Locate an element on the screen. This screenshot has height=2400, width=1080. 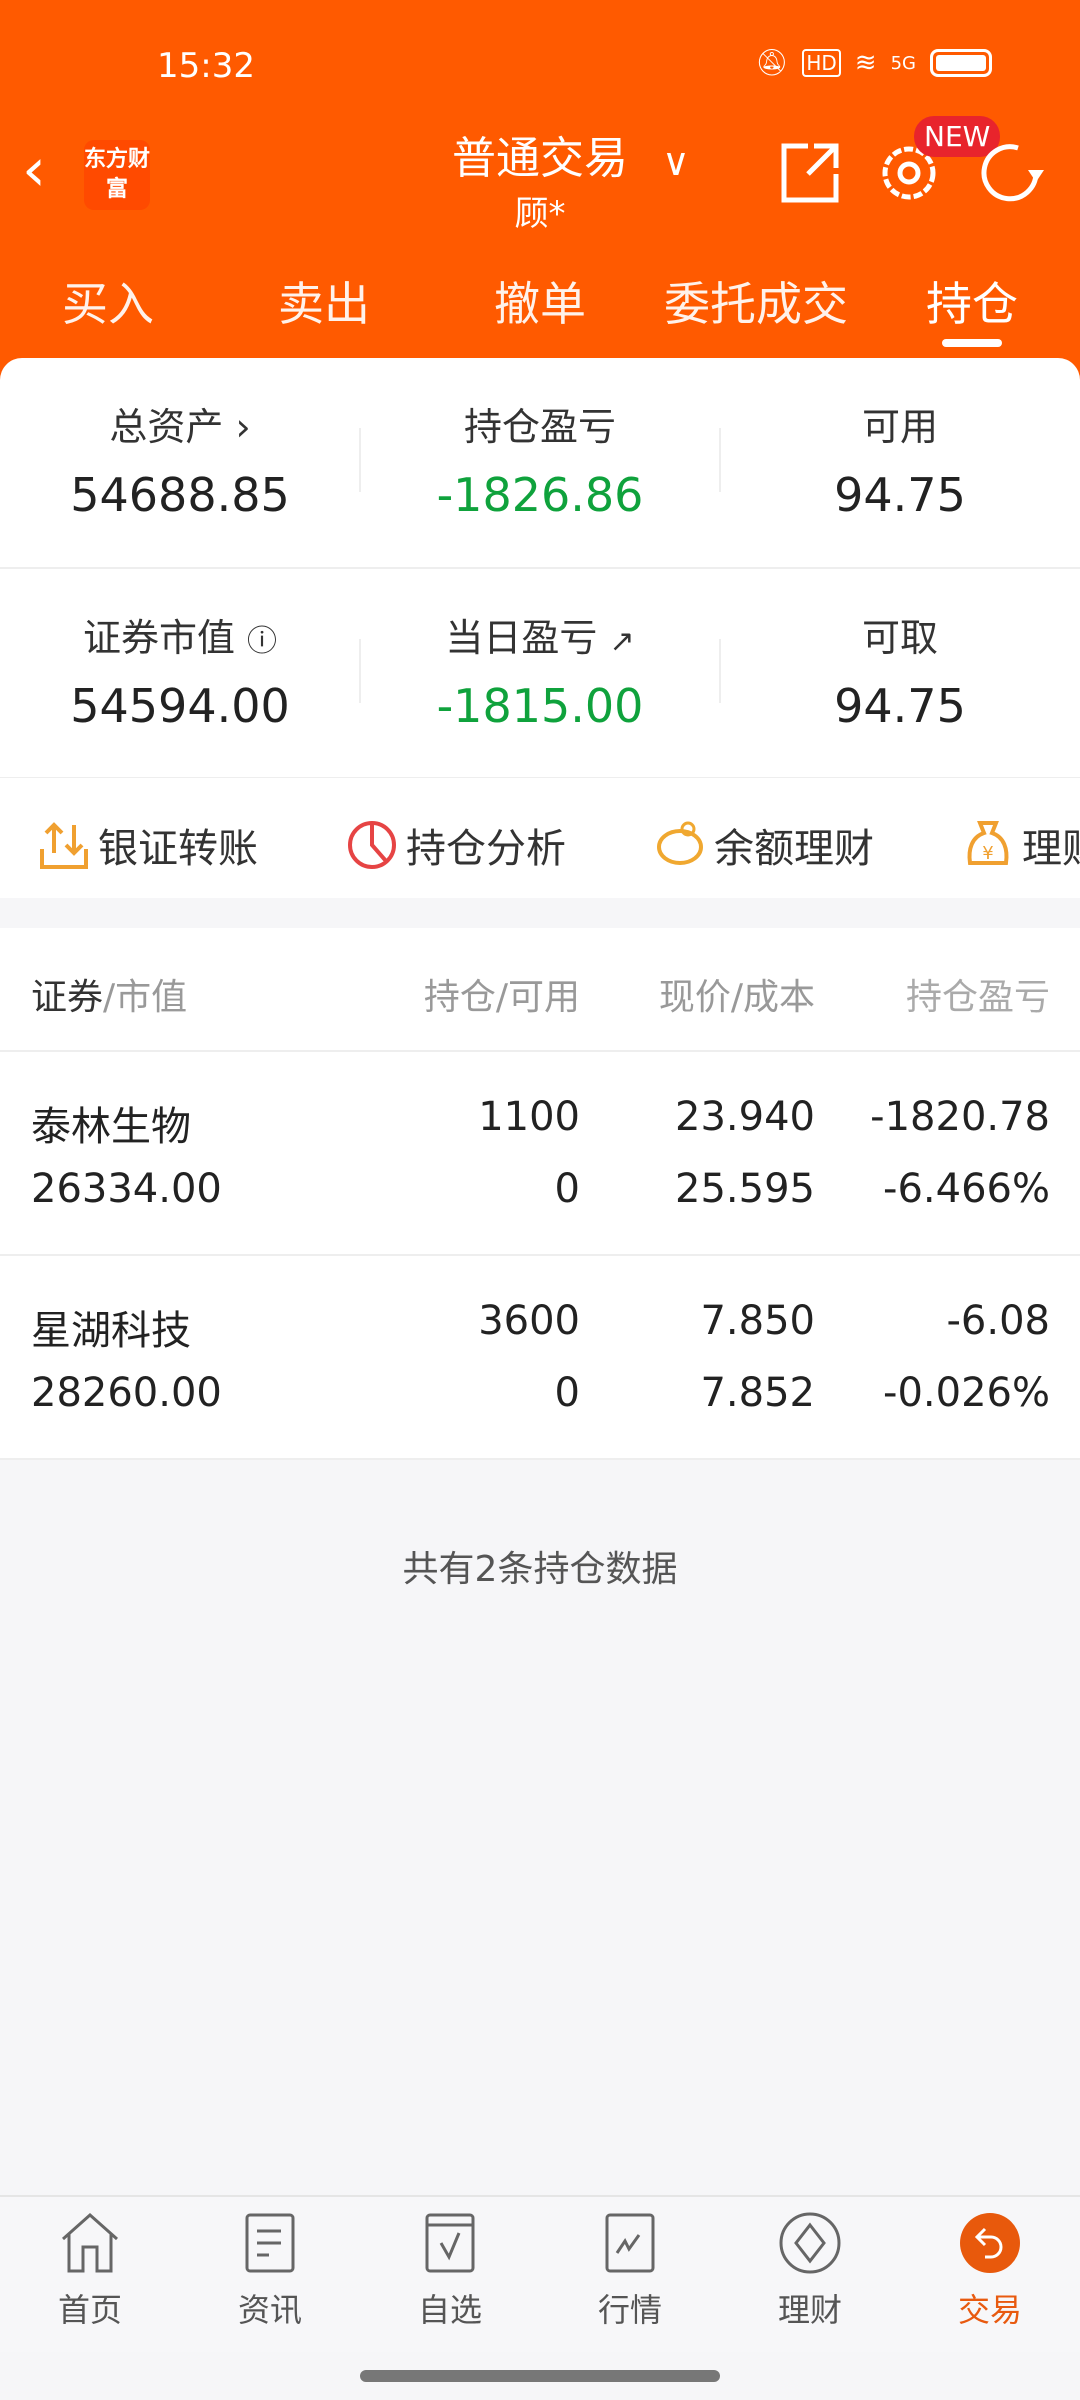
nav-news: 资讯 is located at coordinates (270, 2271).